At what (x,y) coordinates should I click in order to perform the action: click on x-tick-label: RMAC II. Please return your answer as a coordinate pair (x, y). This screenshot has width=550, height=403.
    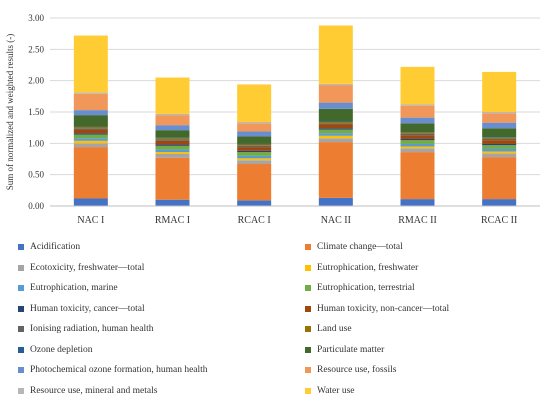
    Looking at the image, I should click on (417, 220).